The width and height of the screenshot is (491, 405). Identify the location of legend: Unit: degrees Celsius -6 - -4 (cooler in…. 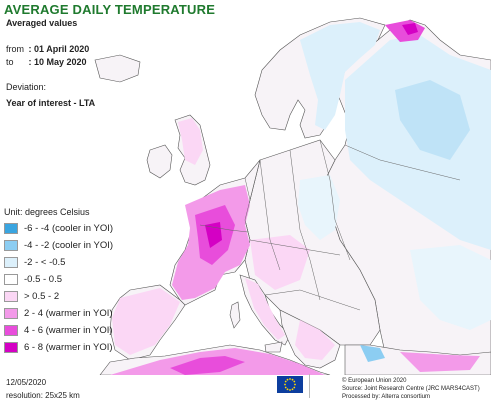
(58, 281).